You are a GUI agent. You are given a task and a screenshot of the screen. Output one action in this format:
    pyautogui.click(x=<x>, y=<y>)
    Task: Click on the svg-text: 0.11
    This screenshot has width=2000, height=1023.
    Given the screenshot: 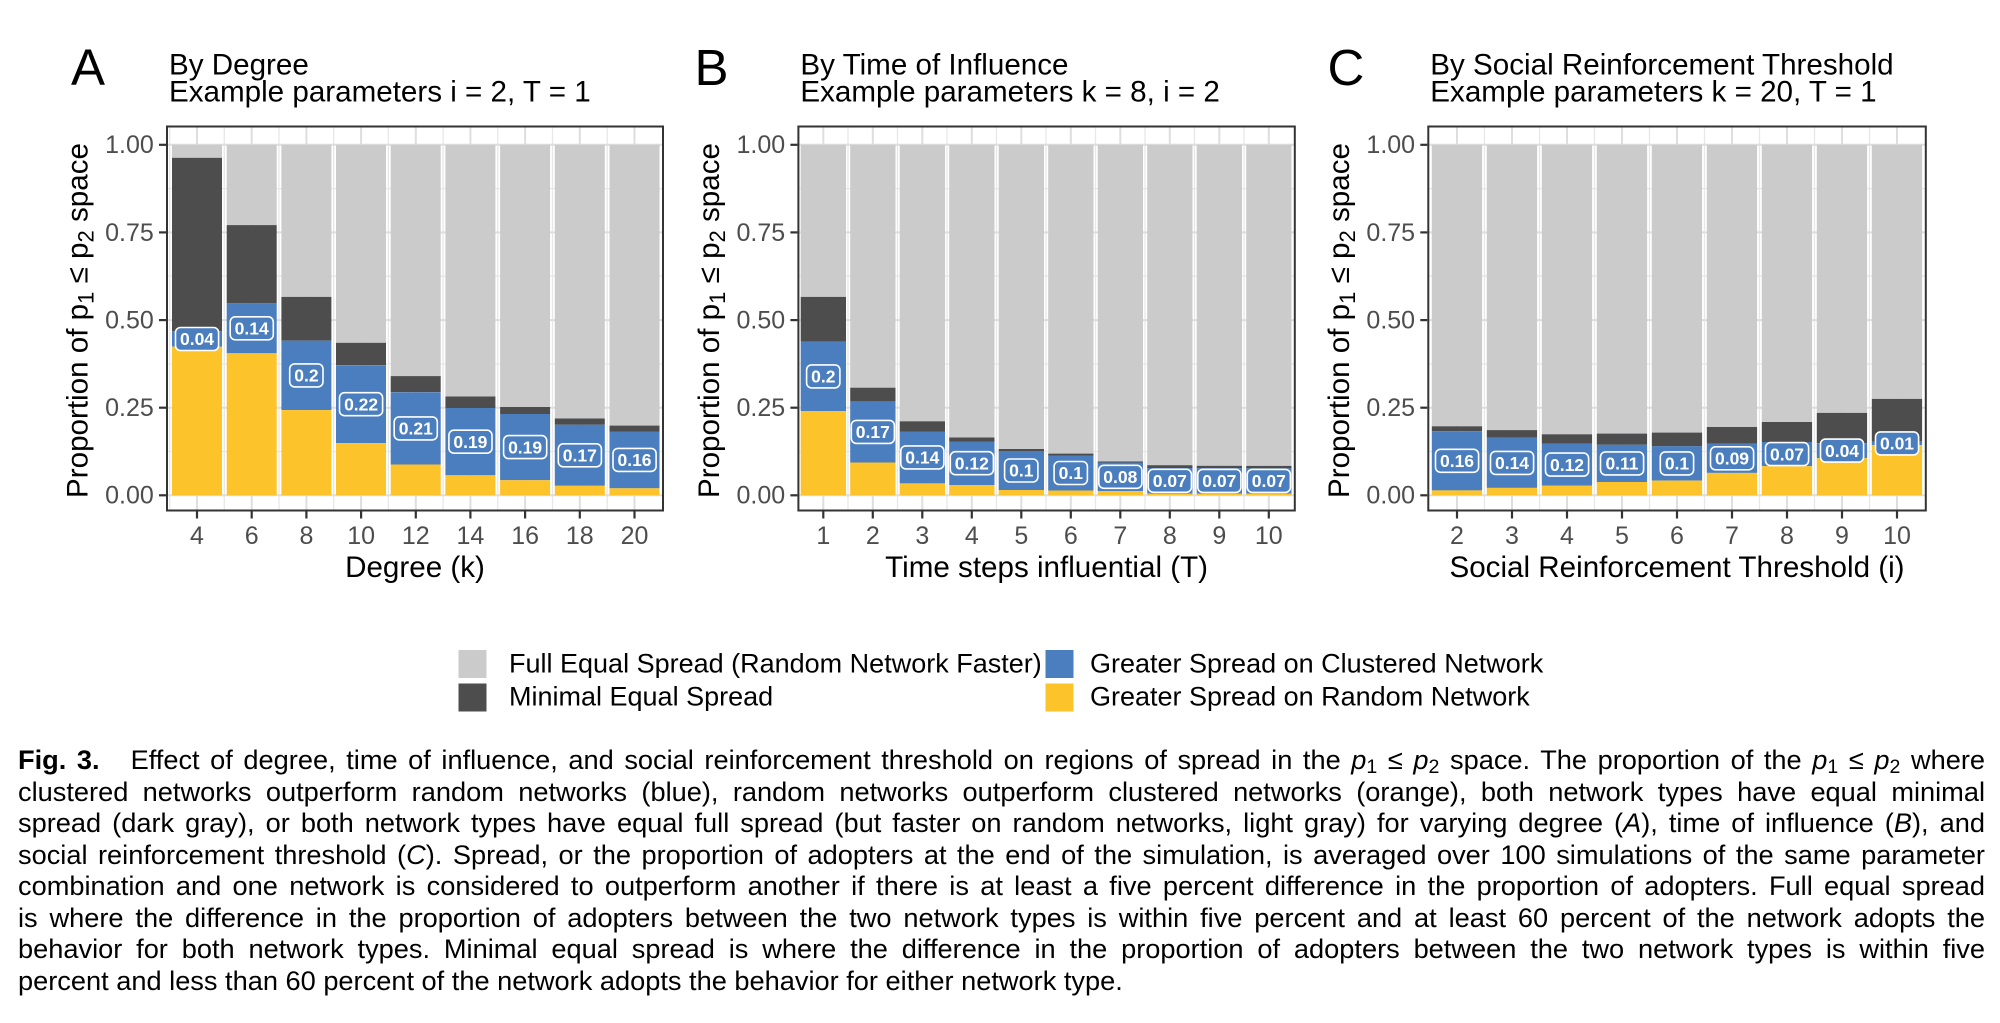 What is the action you would take?
    pyautogui.click(x=1621, y=464)
    